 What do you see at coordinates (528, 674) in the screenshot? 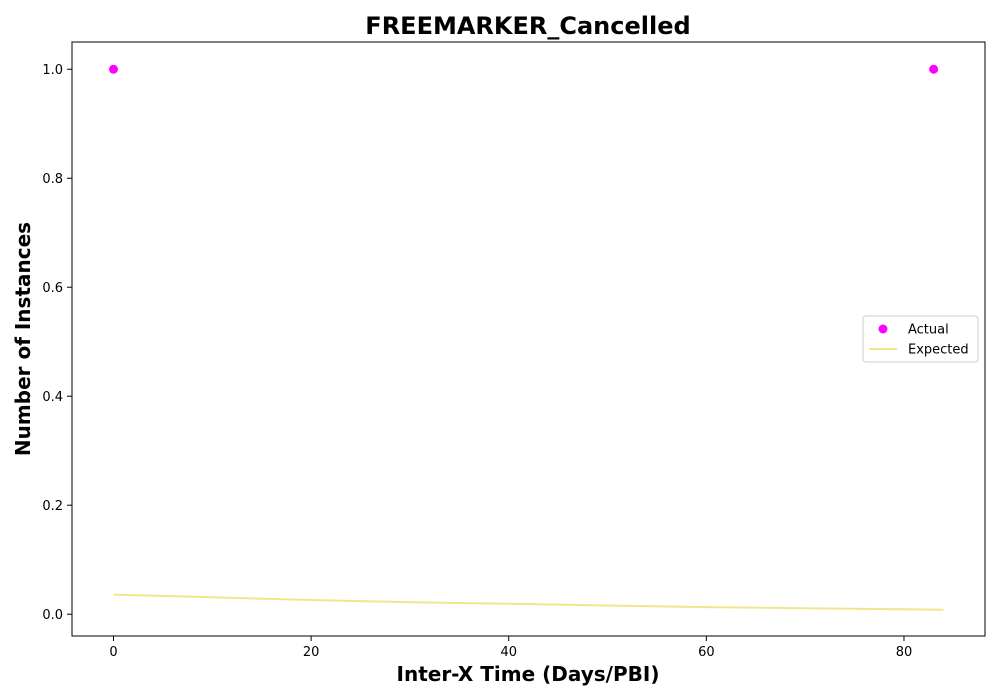
I see `x-axis-label: Inter-X Time (Days/PBI)` at bounding box center [528, 674].